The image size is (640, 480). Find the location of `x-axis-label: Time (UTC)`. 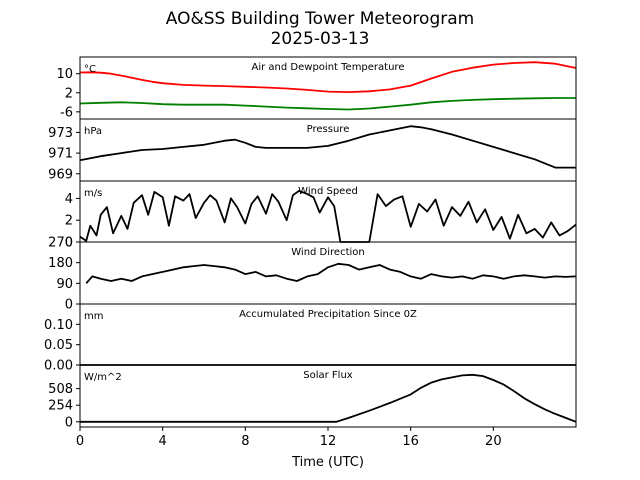

x-axis-label: Time (UTC) is located at coordinates (327, 462).